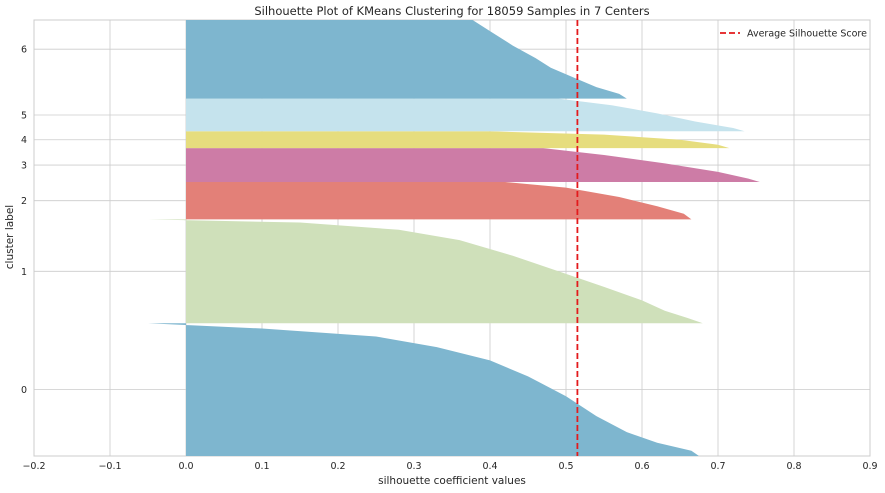 The width and height of the screenshot is (885, 493). Describe the element at coordinates (793, 466) in the screenshot. I see `x-tick-label: 0.8` at that location.